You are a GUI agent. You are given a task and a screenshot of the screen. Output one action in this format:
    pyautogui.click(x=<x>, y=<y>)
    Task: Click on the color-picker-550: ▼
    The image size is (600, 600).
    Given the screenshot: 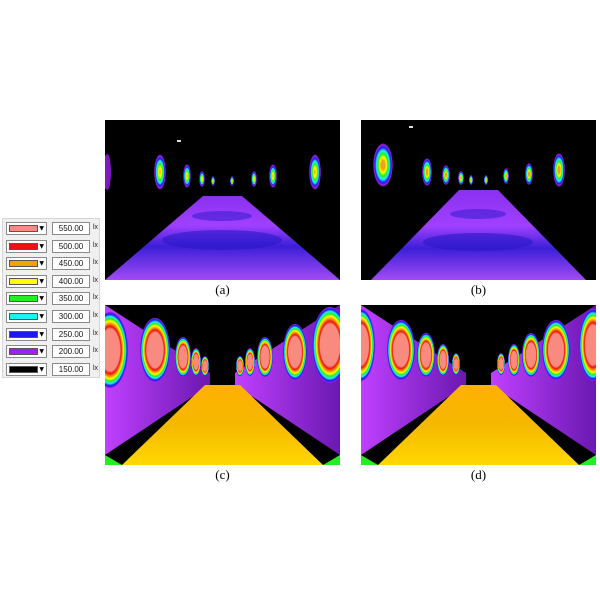 What is the action you would take?
    pyautogui.click(x=26, y=228)
    